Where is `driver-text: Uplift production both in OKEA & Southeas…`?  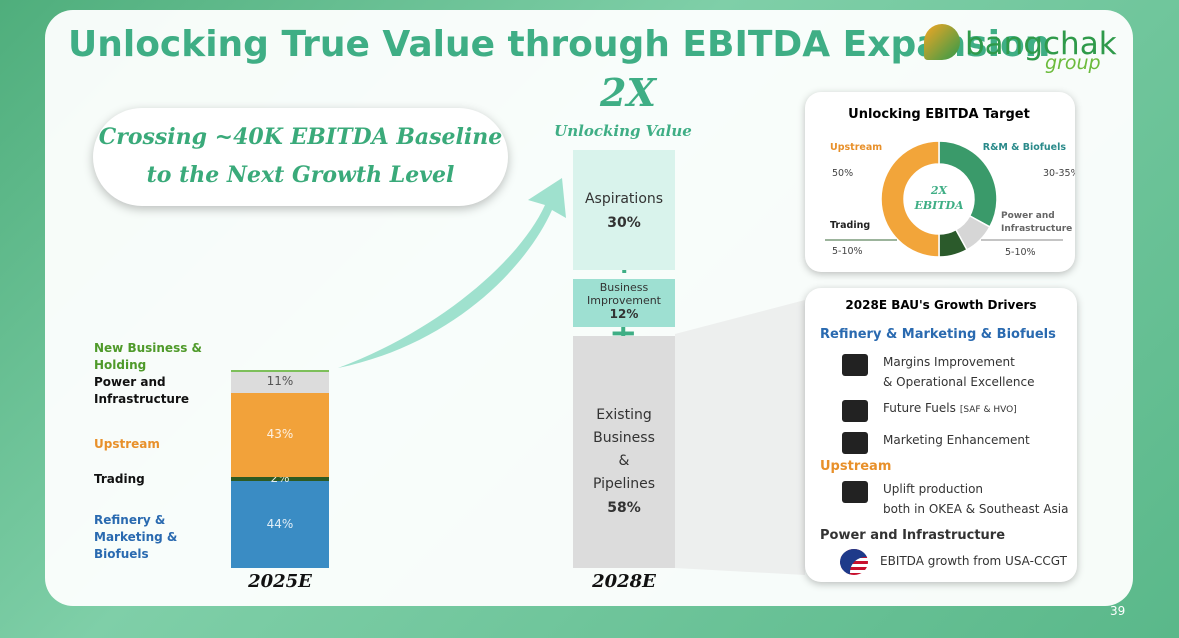 driver-text: Uplift production both in OKEA & Southeas… is located at coordinates (975, 499).